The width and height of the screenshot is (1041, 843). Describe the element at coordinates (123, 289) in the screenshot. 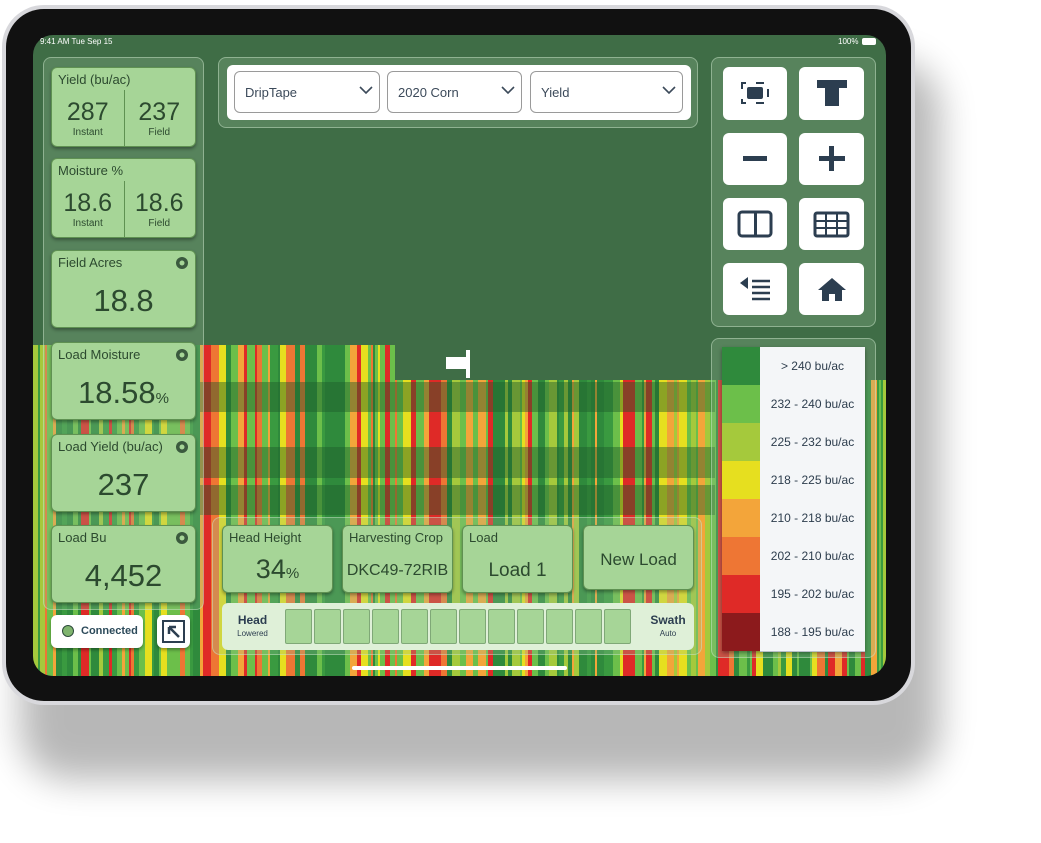

I see `field-acres-card: Field Acres 18.8` at that location.